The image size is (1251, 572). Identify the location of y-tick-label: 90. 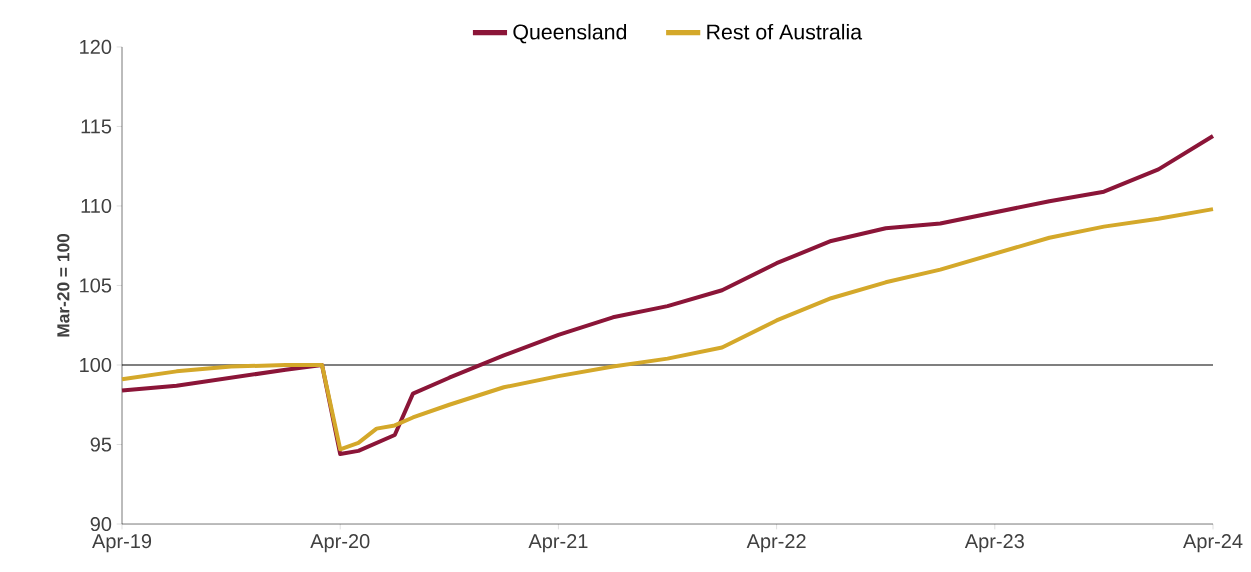
(101, 524).